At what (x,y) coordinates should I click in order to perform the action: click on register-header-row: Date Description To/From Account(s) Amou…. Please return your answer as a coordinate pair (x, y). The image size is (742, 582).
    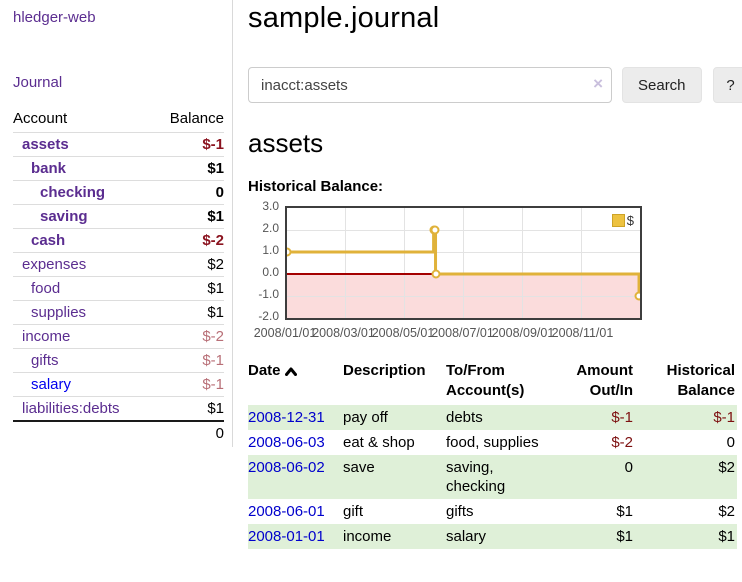
    Looking at the image, I should click on (492, 382).